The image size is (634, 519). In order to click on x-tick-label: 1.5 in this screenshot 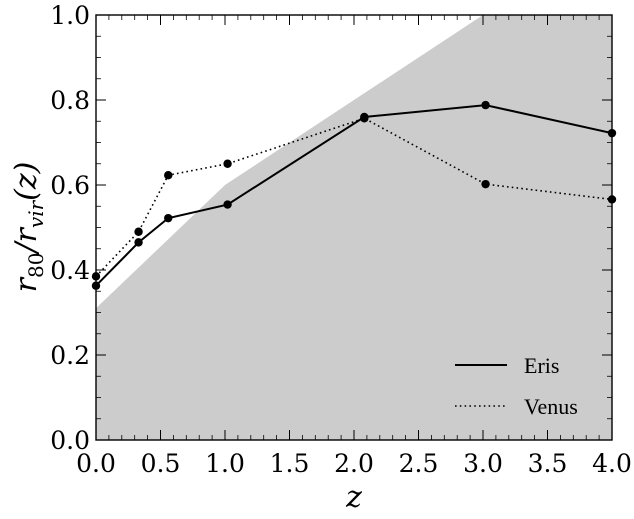, I will do `click(290, 463)`.